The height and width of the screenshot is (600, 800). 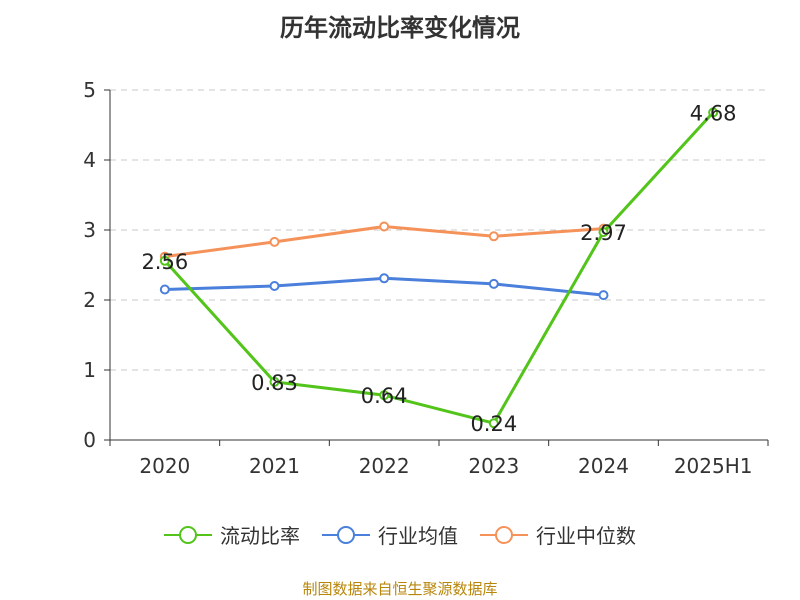 I want to click on legend-item-industry-median: 行业中位数, so click(x=558, y=534).